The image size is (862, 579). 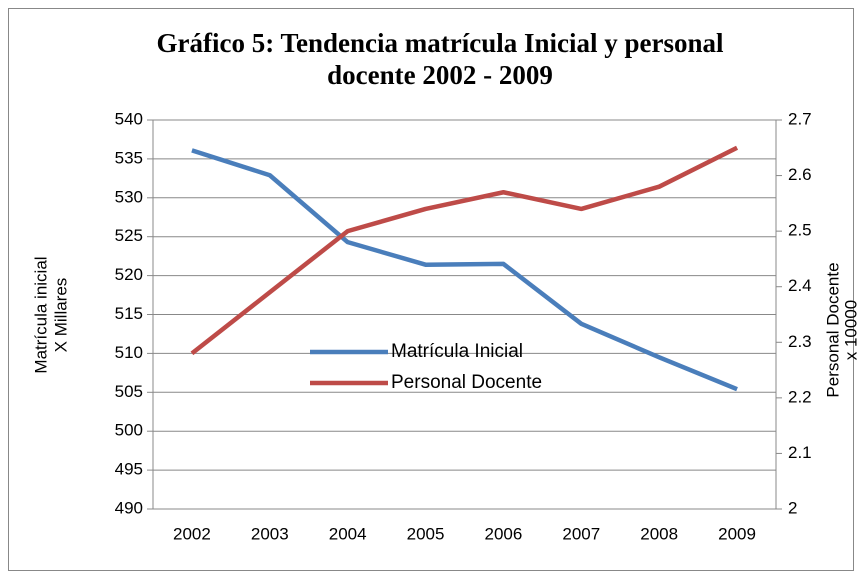 I want to click on y2-tick-label: 2.1, so click(x=800, y=452).